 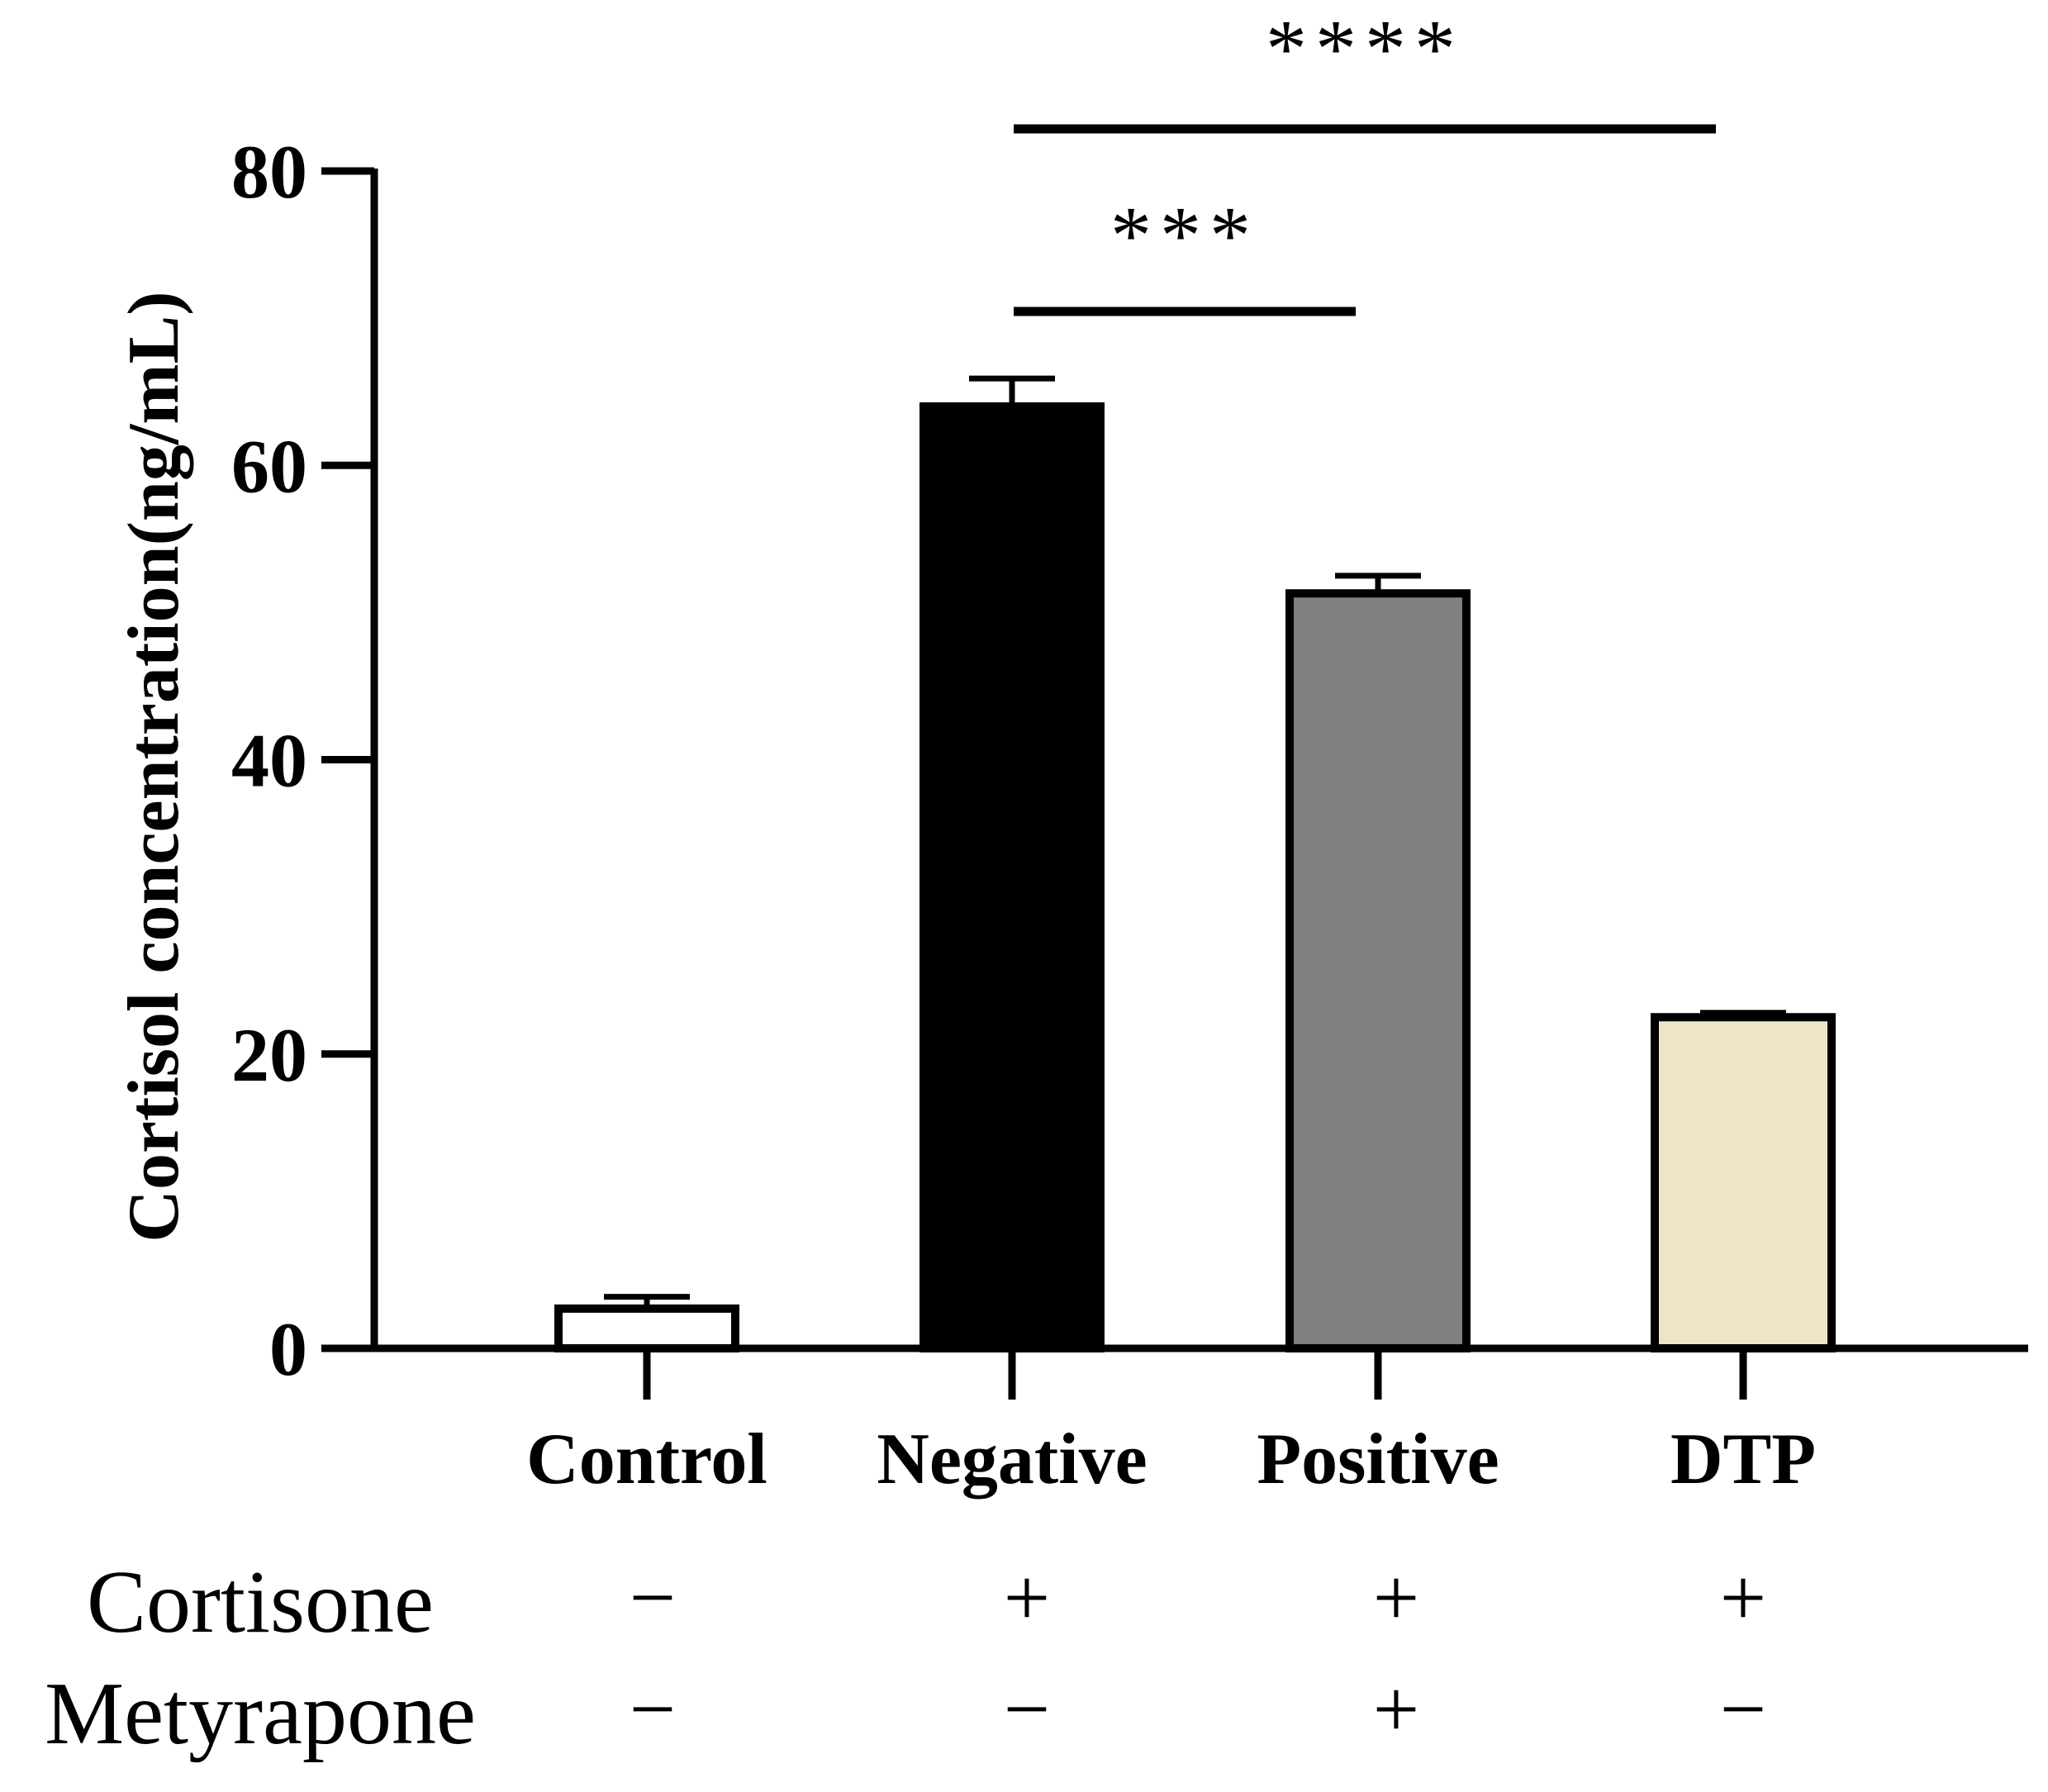 I want to click on y-tick-label: 60, so click(x=269, y=466).